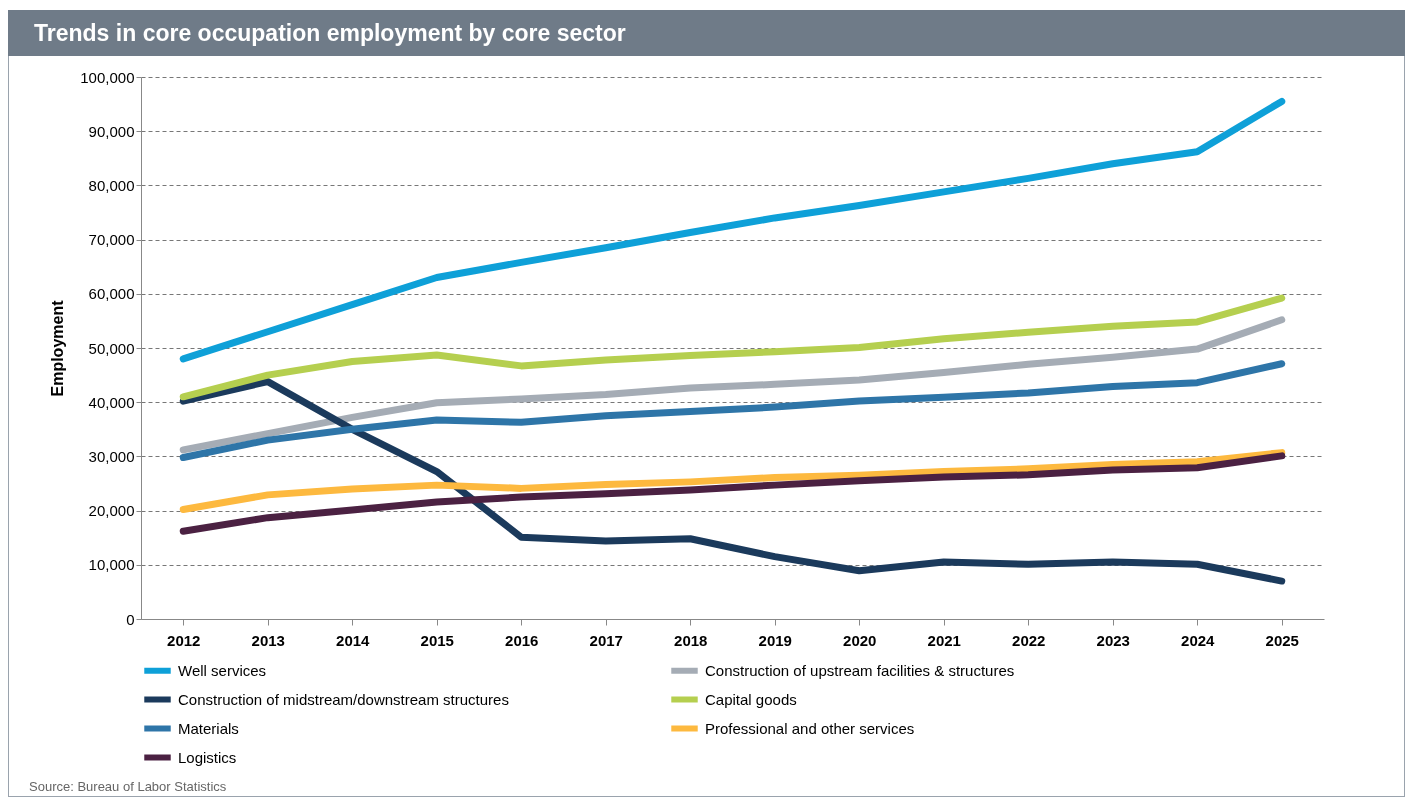 The width and height of the screenshot is (1413, 806). Describe the element at coordinates (111, 402) in the screenshot. I see `y-tick-label: 40,000` at that location.